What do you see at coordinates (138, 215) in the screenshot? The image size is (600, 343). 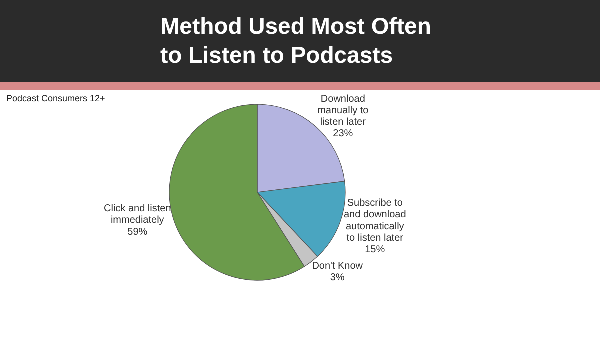 I see `slice-label: Click and listen immediately` at bounding box center [138, 215].